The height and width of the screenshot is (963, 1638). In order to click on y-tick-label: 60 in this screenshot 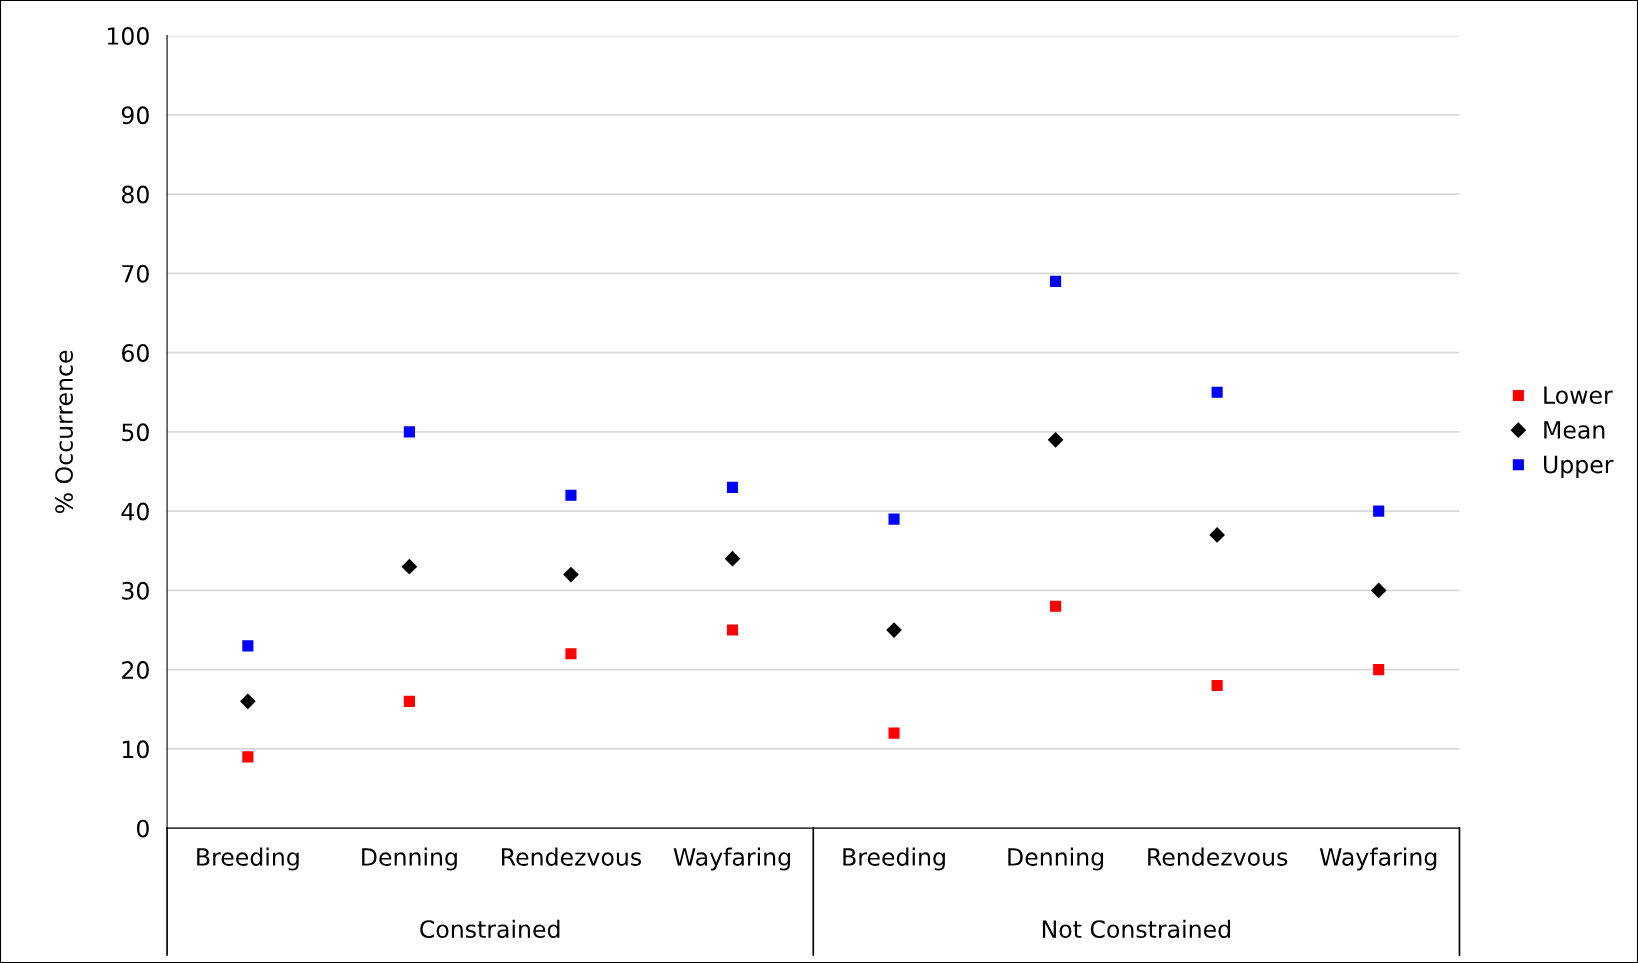, I will do `click(135, 353)`.